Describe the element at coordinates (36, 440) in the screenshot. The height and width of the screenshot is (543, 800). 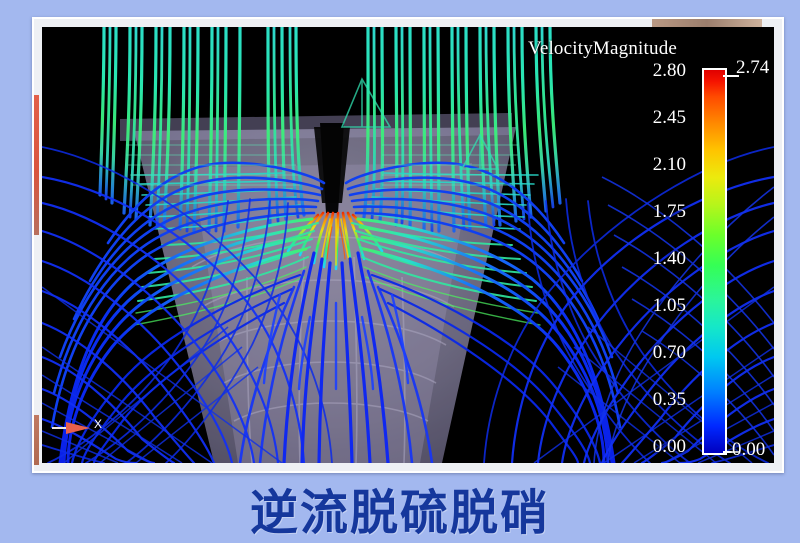
I see `left-edge-strip-lower-icon` at that location.